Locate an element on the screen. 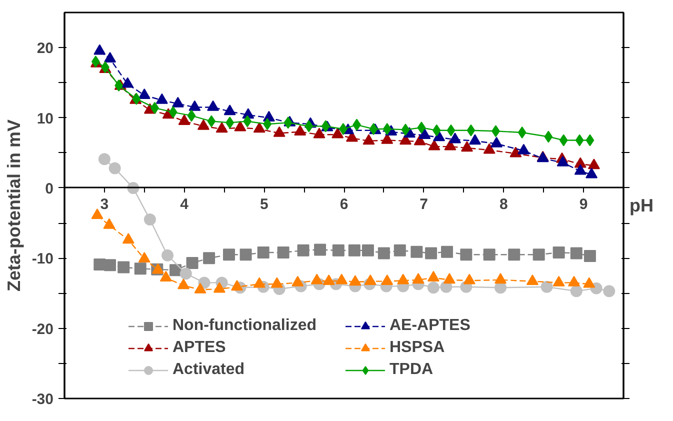 The width and height of the screenshot is (673, 421). x-tick-label: 3 is located at coordinates (104, 204).